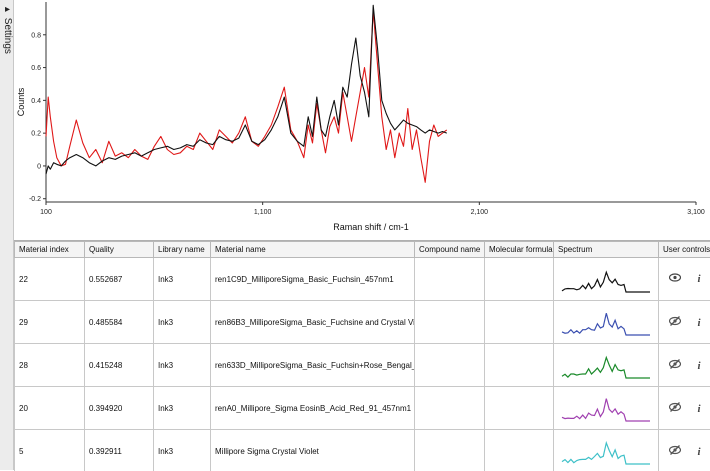  What do you see at coordinates (696, 212) in the screenshot?
I see `x-tick-label: 3,100` at bounding box center [696, 212].